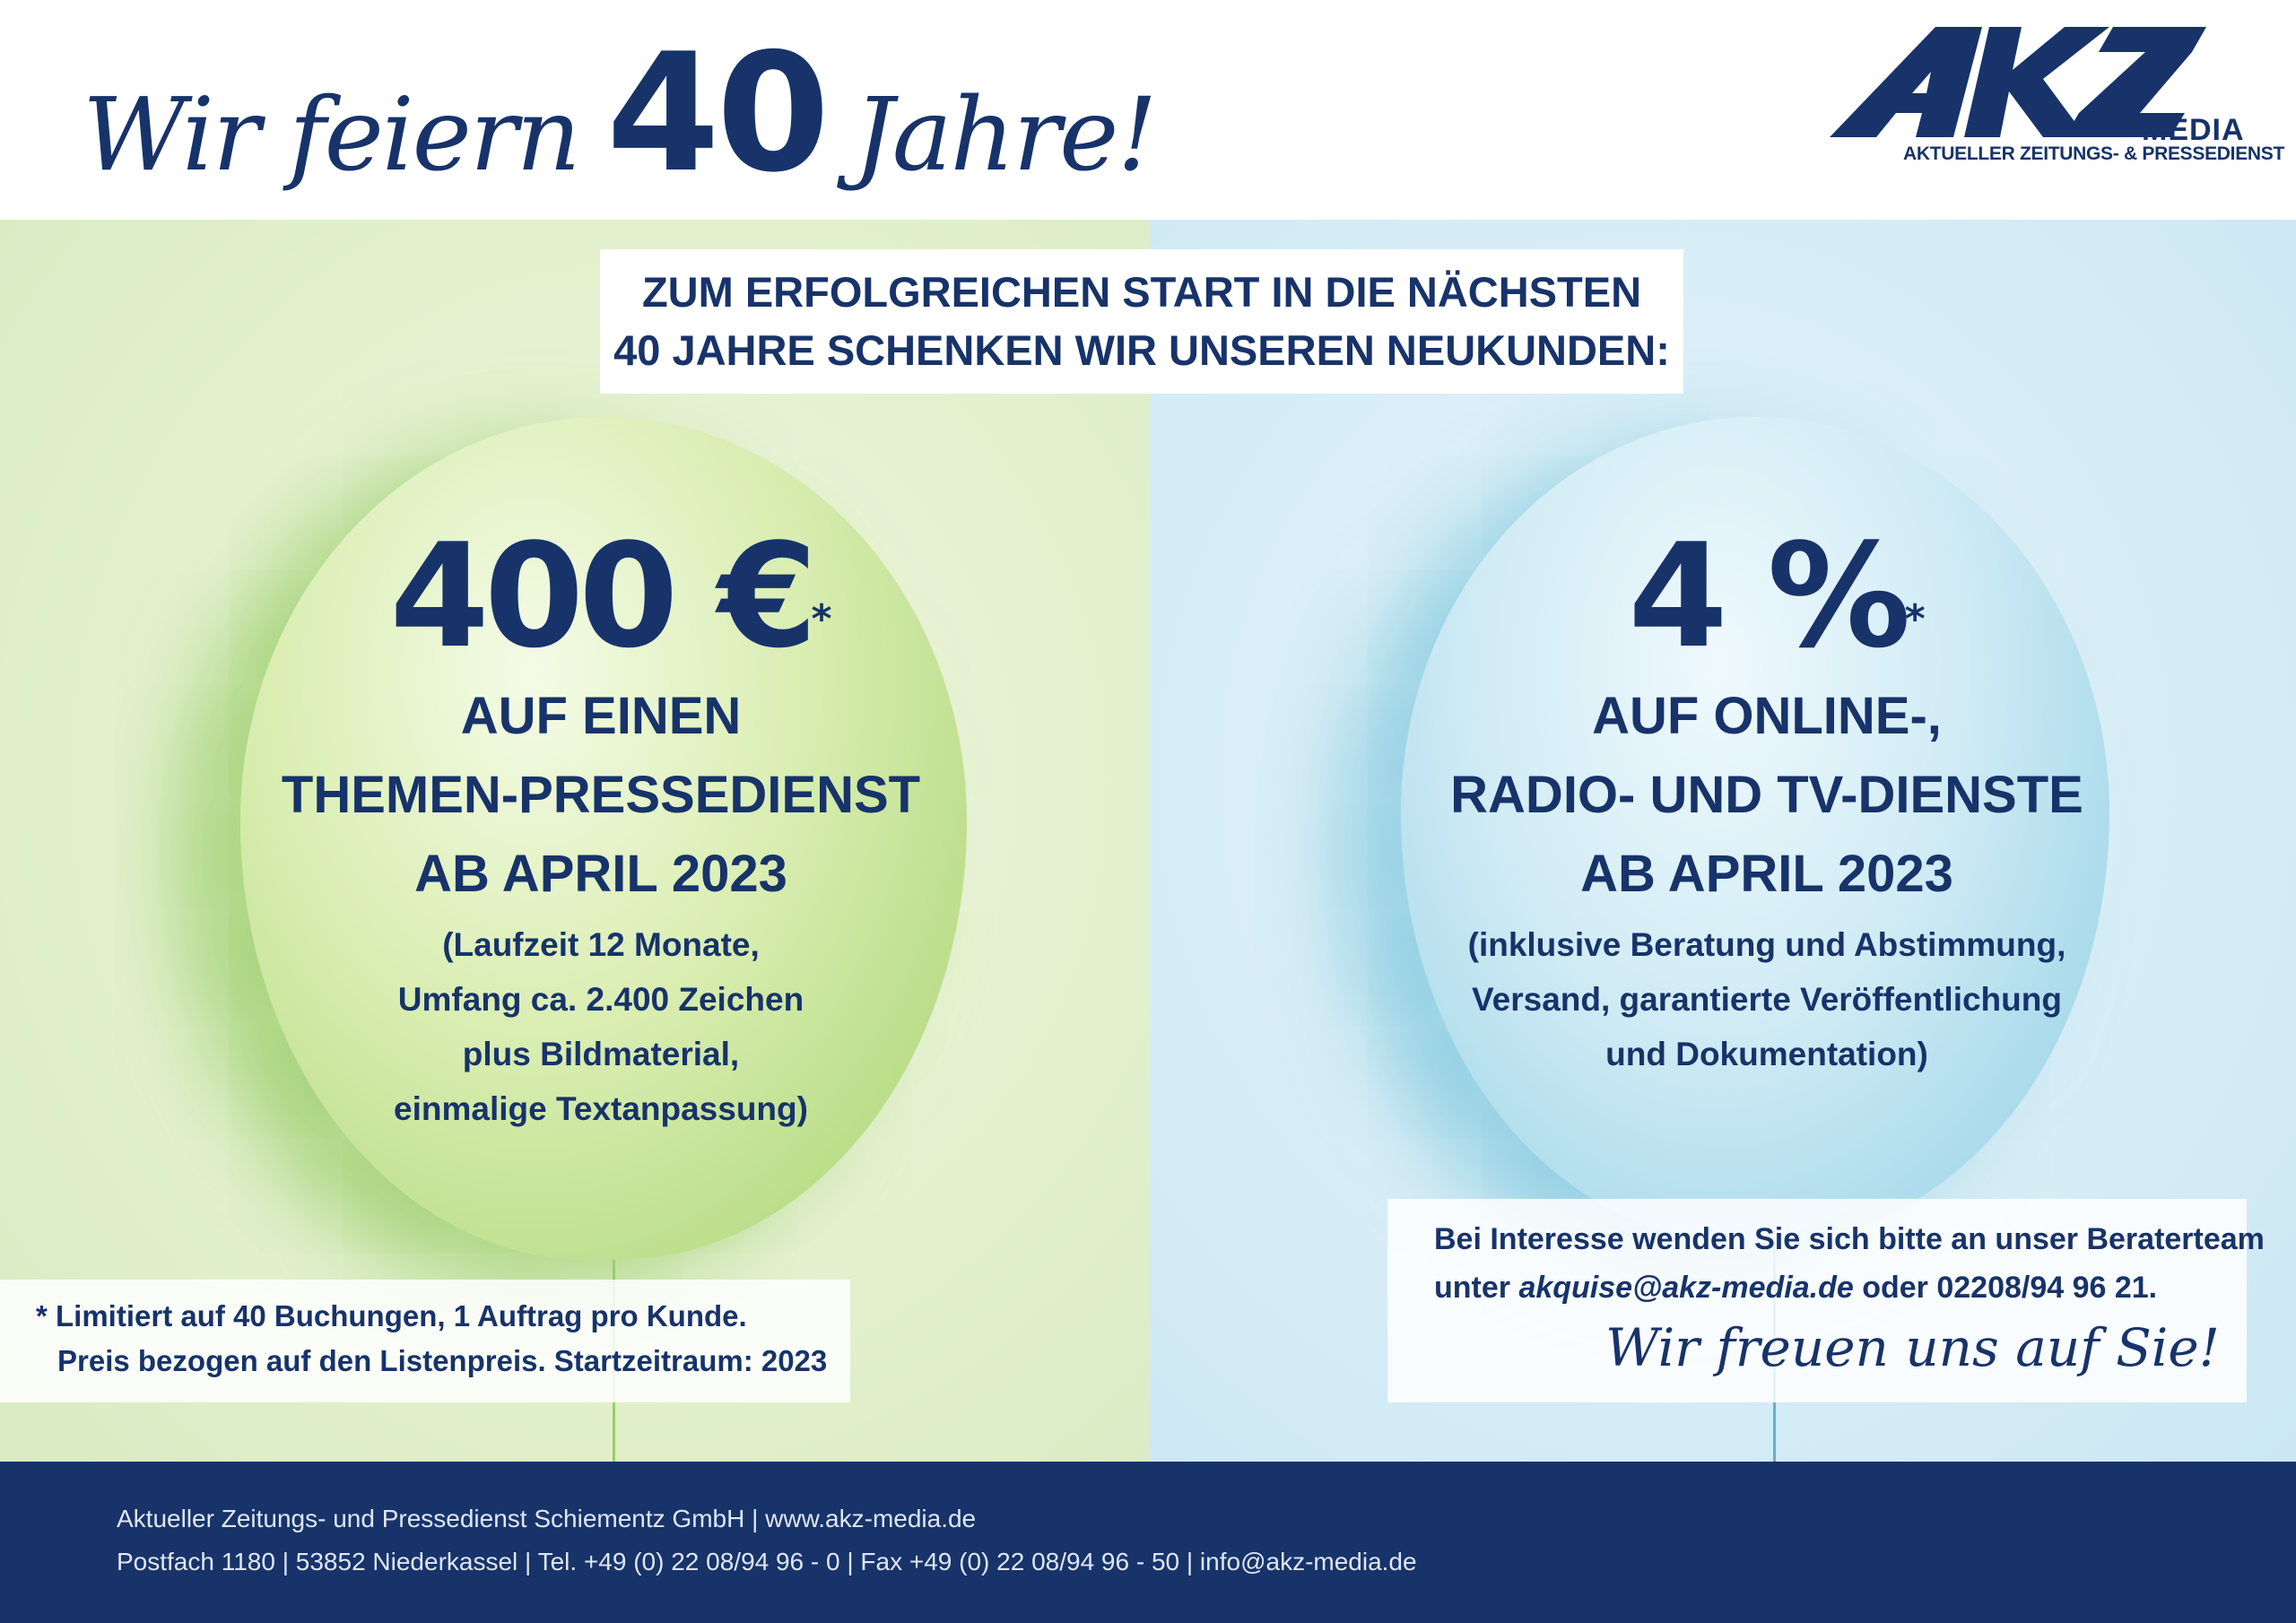 The width and height of the screenshot is (2296, 1623). What do you see at coordinates (332, 135) in the screenshot?
I see `headline-part1: Wir feiern` at bounding box center [332, 135].